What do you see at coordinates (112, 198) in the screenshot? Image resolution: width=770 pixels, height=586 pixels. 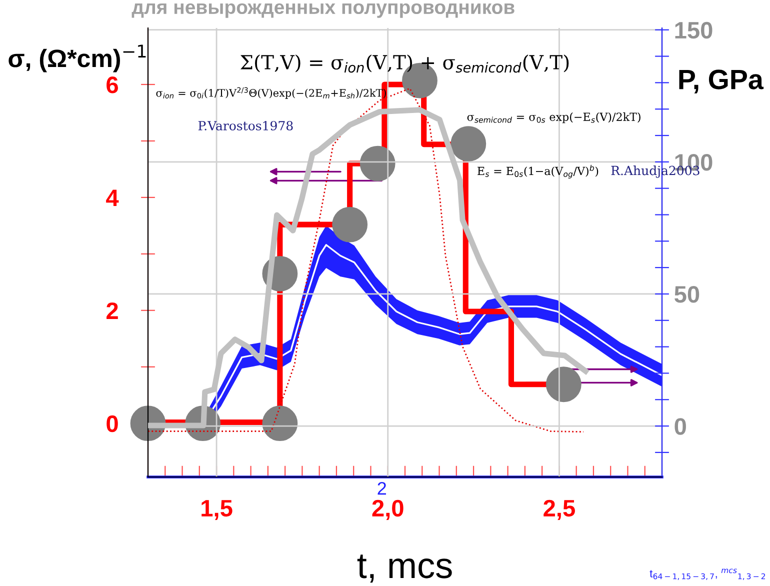 I see `y-tick-label: 4` at bounding box center [112, 198].